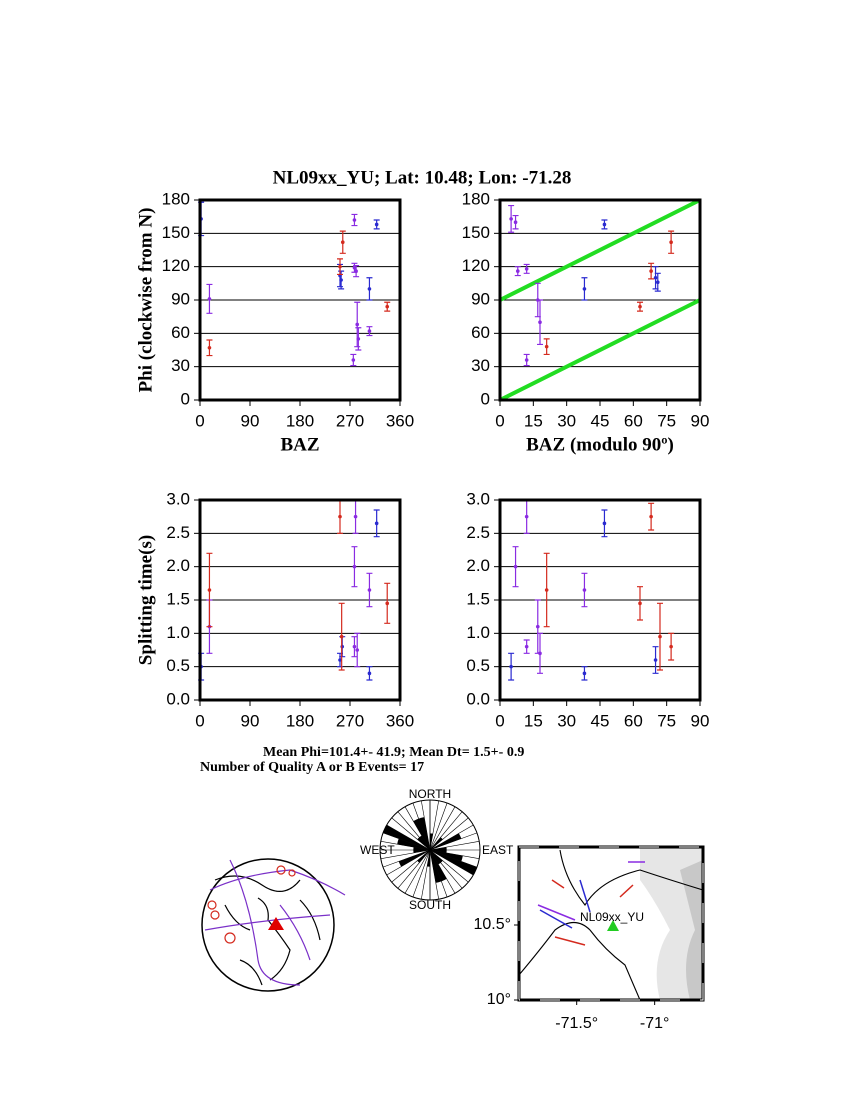 The width and height of the screenshot is (850, 1100). What do you see at coordinates (299, 444) in the screenshot?
I see `x-axis-label: BAZ` at bounding box center [299, 444].